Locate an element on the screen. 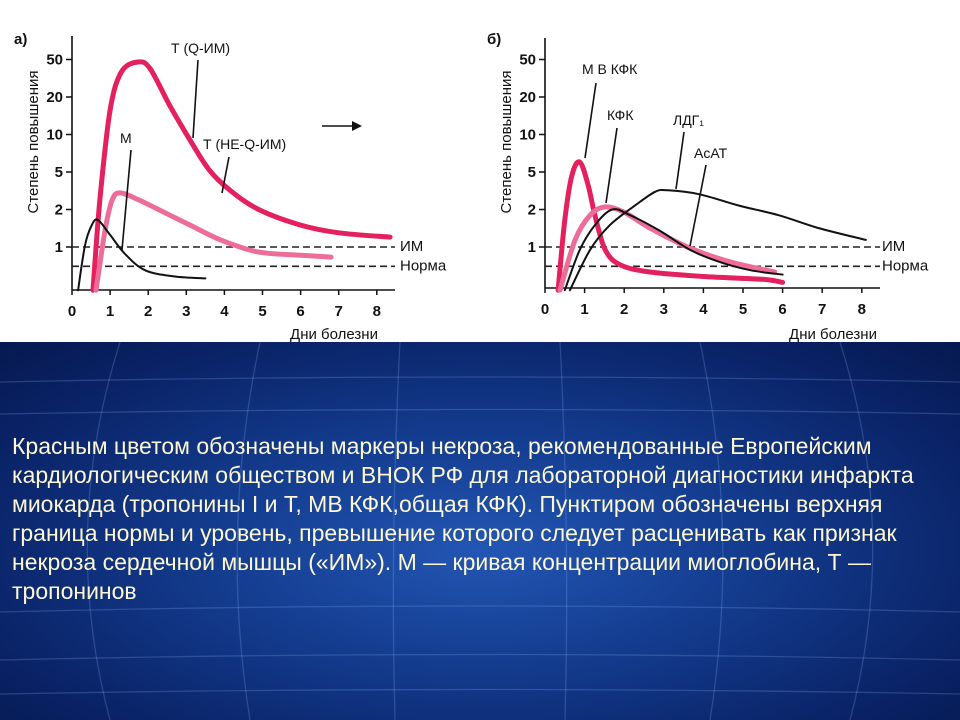  series-label: Т (Q-ИМ) is located at coordinates (200, 48).